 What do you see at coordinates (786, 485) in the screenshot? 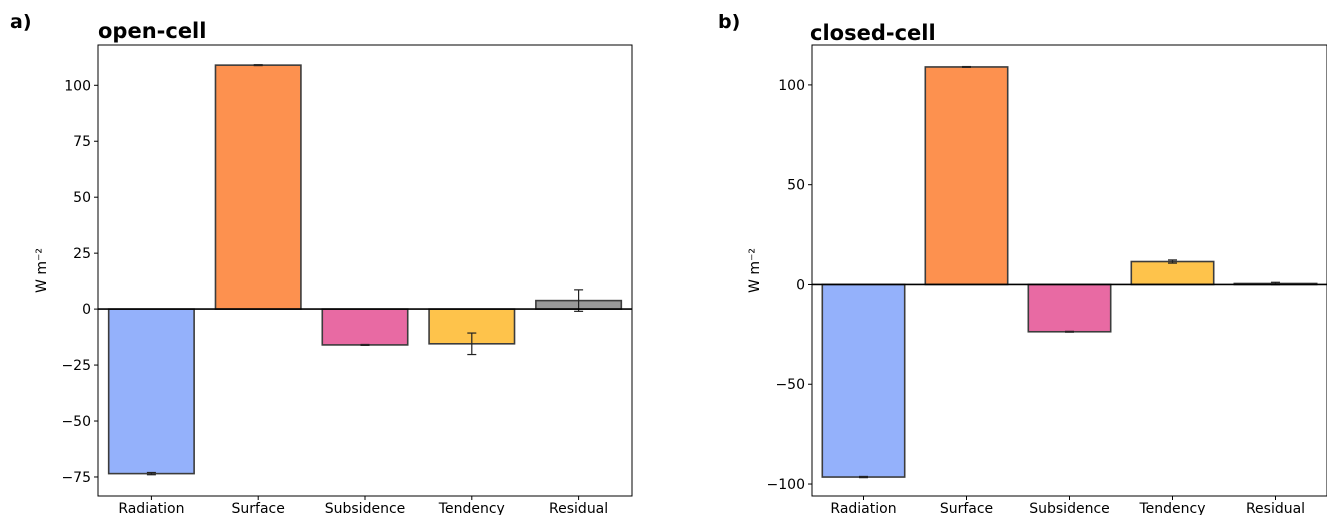
I see `y-tick-label: −100` at bounding box center [786, 485].